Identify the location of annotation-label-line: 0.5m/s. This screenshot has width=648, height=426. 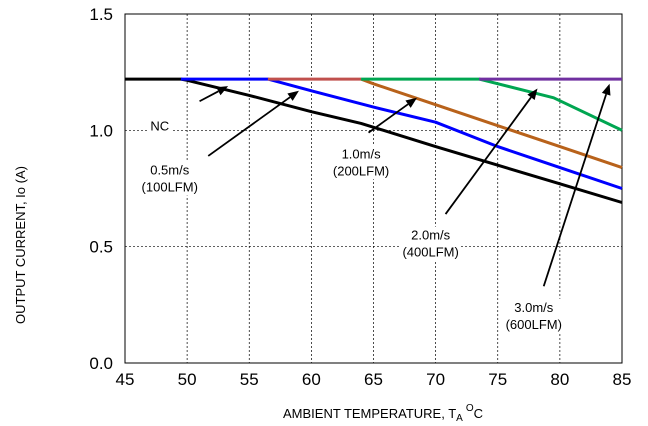
(170, 170).